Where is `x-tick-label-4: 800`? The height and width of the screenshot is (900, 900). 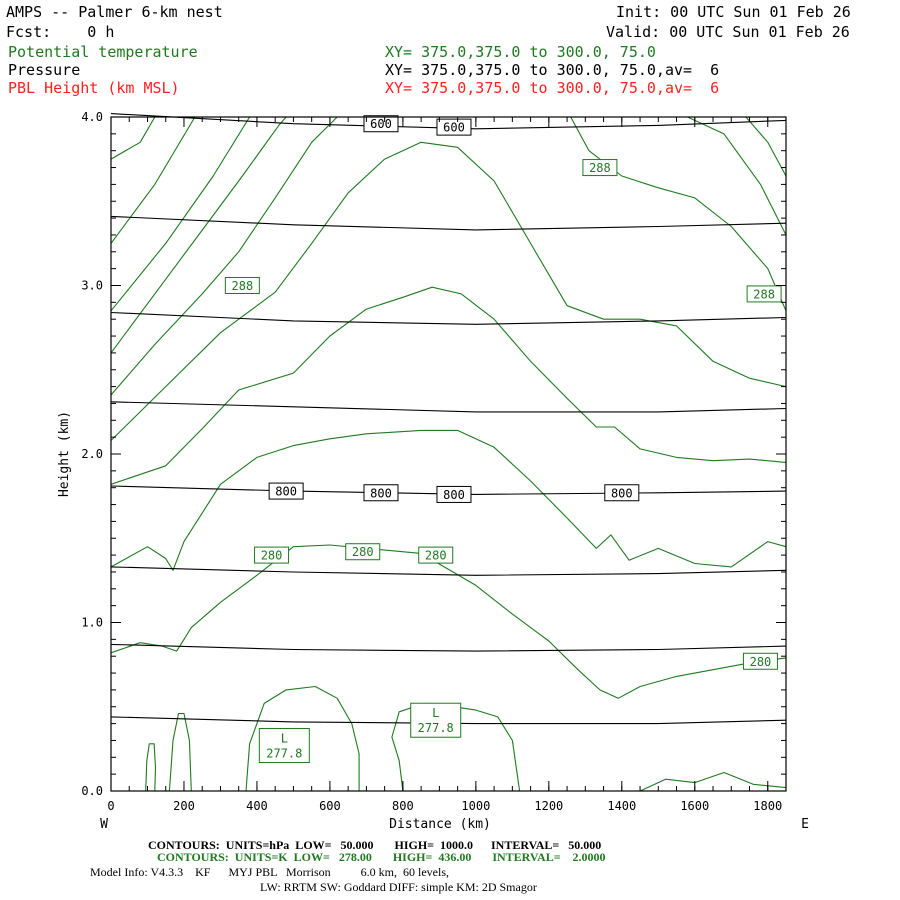
x-tick-label-4: 800 is located at coordinates (403, 806).